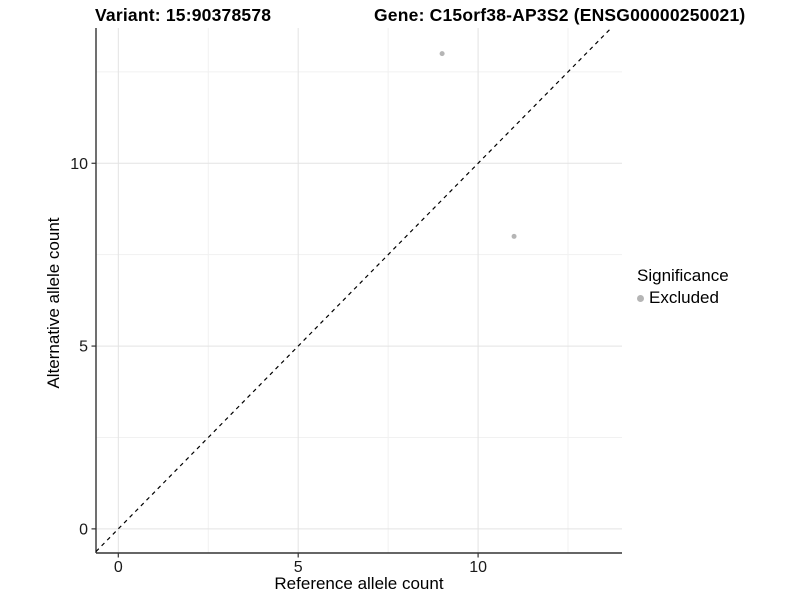  Describe the element at coordinates (359, 583) in the screenshot. I see `x-axis-title: Reference allele count` at that location.